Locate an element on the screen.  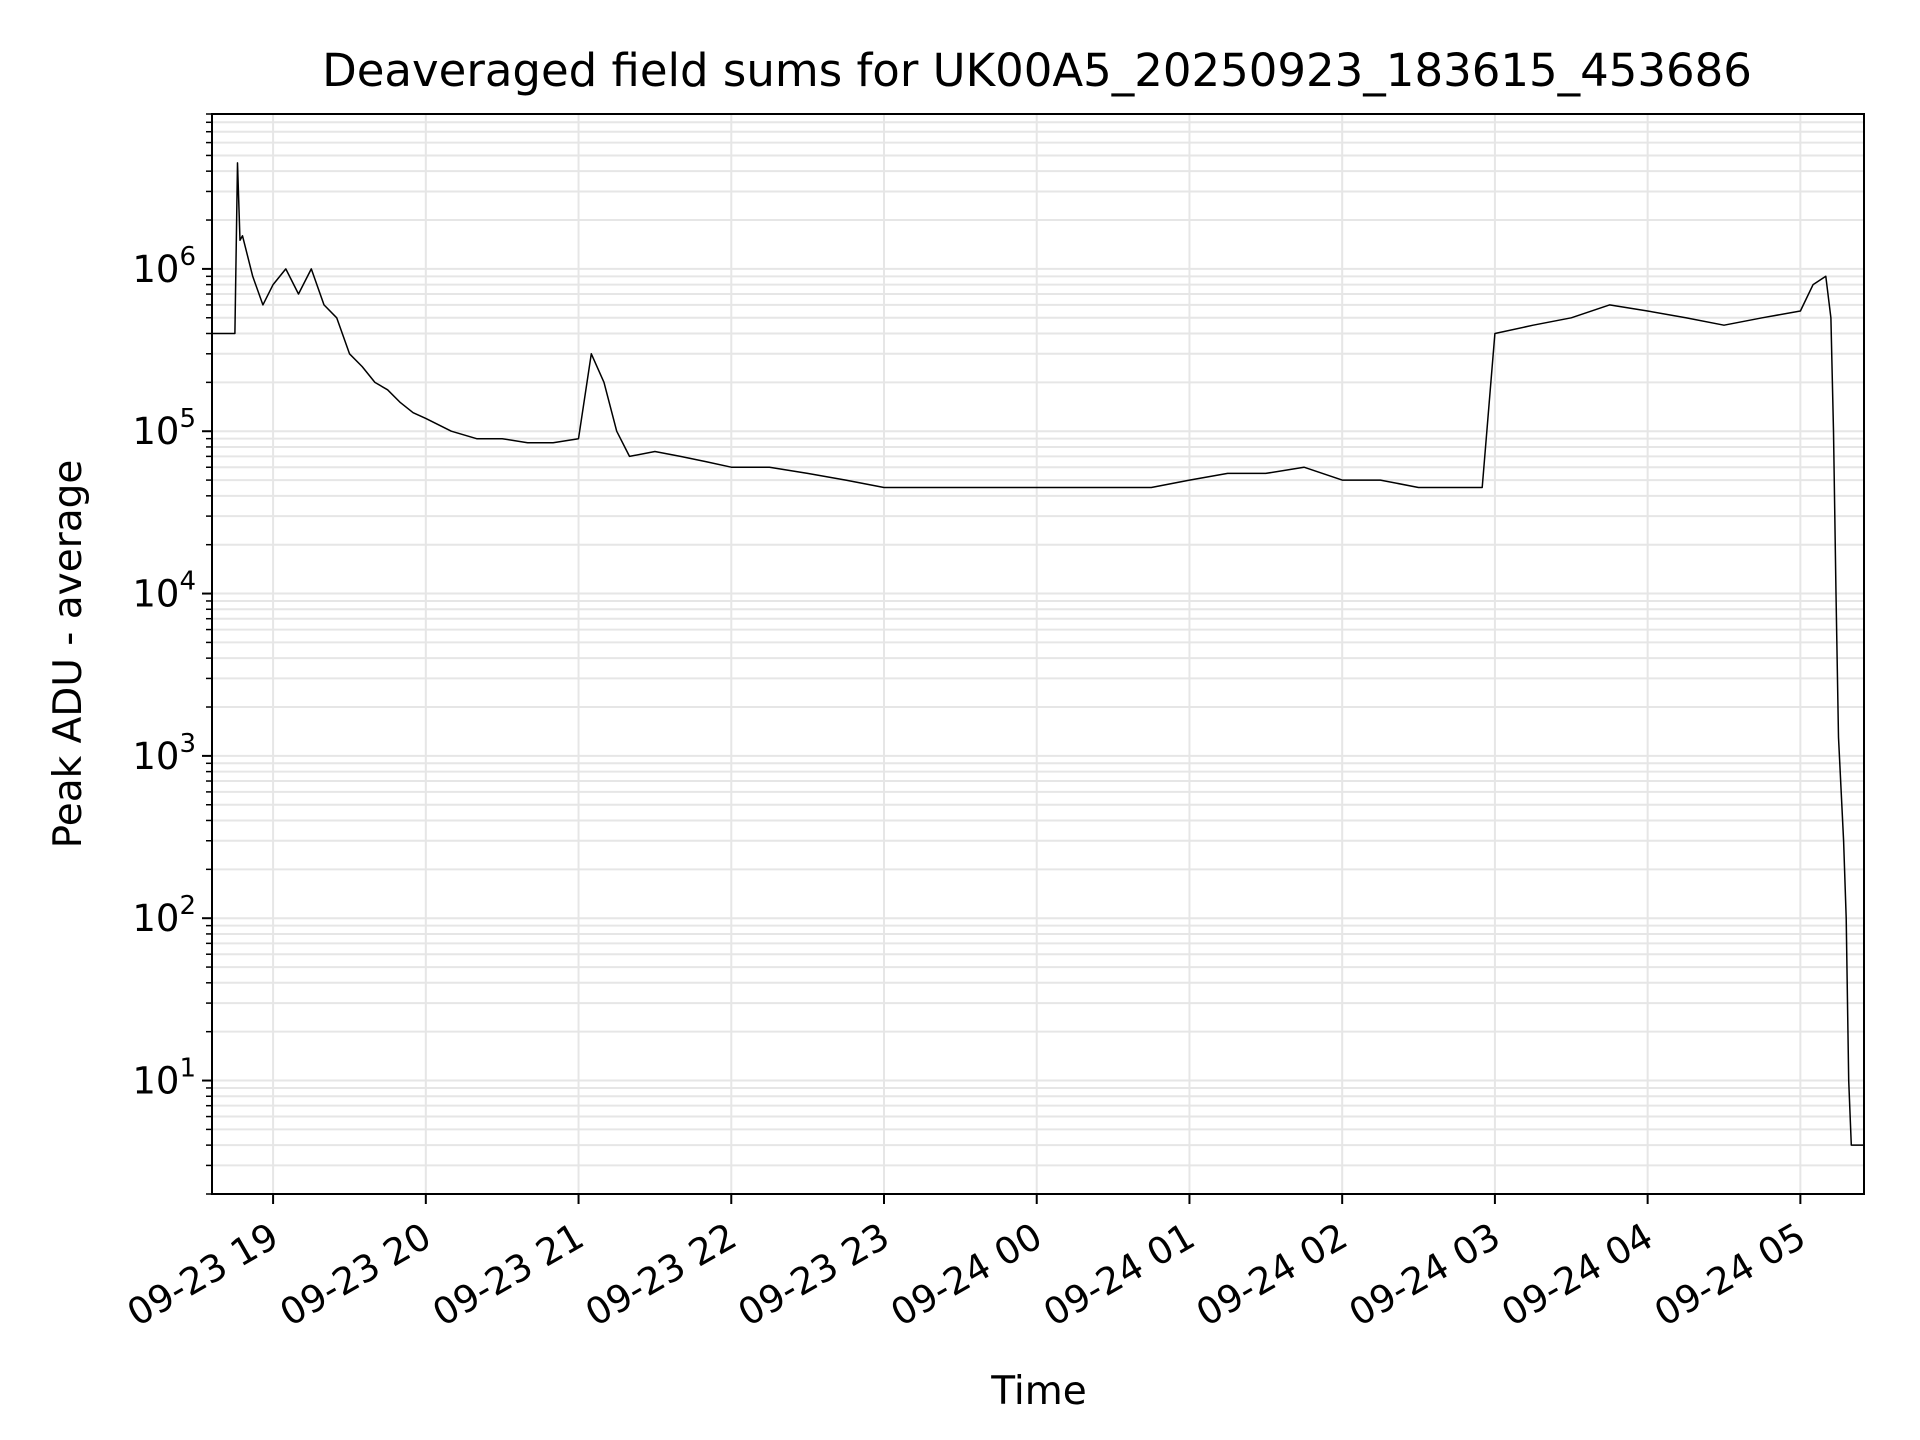
y-tick-label: 10¹ is located at coordinates (164, 1078).